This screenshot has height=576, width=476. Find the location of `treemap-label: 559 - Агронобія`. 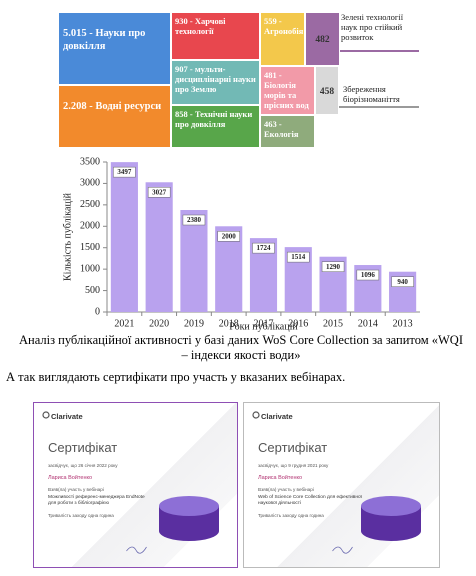

treemap-label: 559 - Агронобія is located at coordinates (284, 26).